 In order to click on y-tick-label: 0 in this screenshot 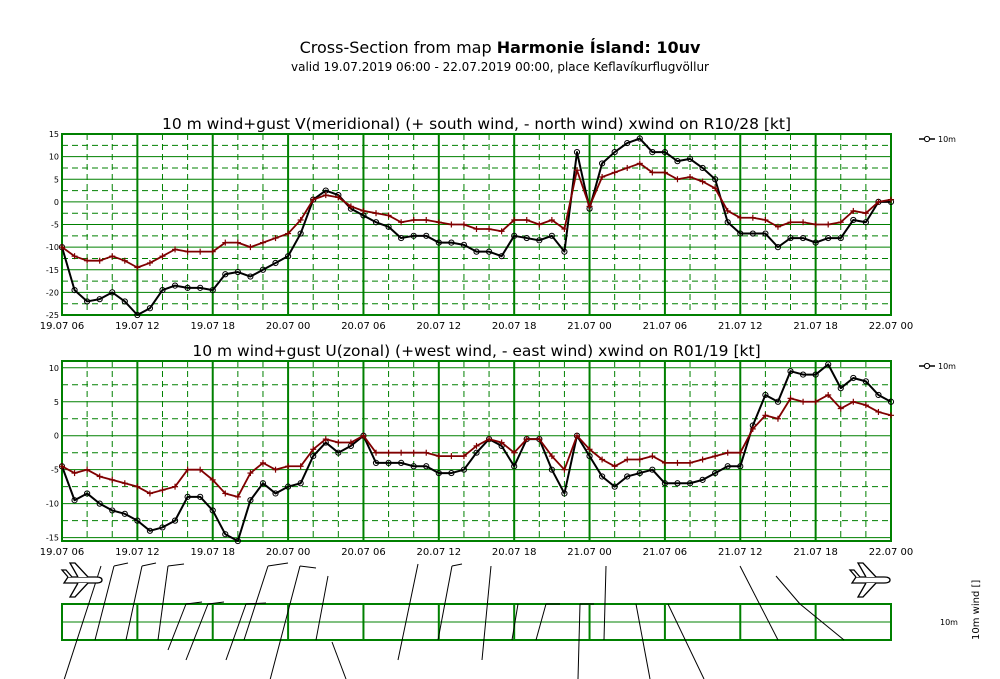, I will do `click(56, 436)`.